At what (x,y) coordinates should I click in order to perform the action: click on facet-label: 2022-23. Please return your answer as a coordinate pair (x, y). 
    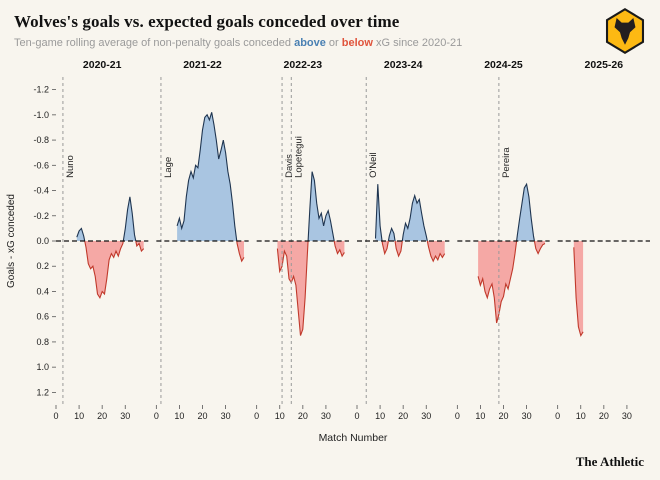
    Looking at the image, I should click on (303, 65).